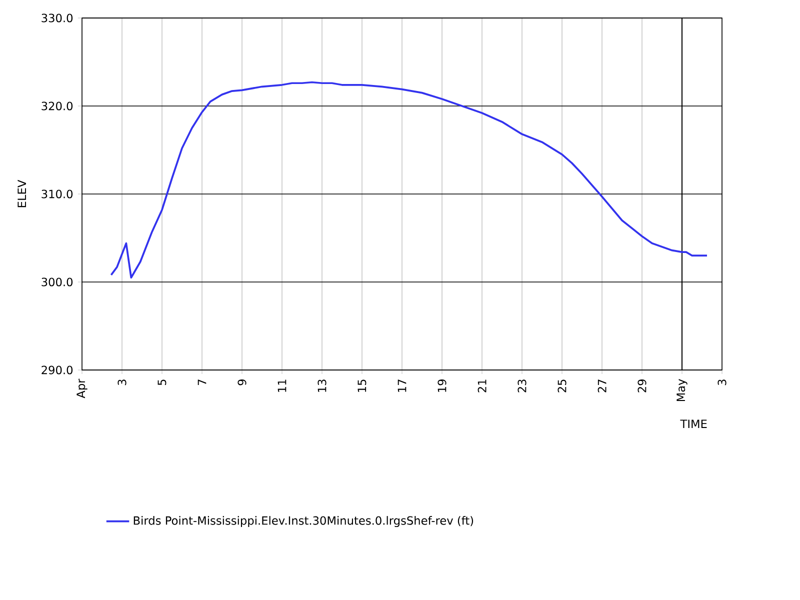 This screenshot has width=800, height=600. Describe the element at coordinates (57, 194) in the screenshot. I see `y-tick-label: 310.0` at that location.